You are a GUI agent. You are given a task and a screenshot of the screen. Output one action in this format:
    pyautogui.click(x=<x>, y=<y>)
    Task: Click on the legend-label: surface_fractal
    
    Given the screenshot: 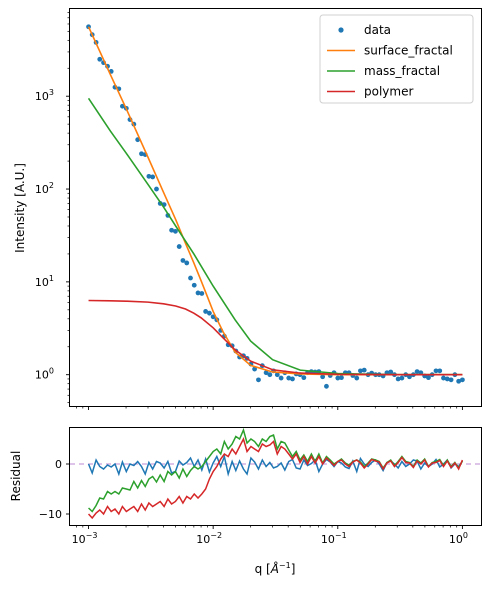 What is the action you would take?
    pyautogui.click(x=408, y=51)
    